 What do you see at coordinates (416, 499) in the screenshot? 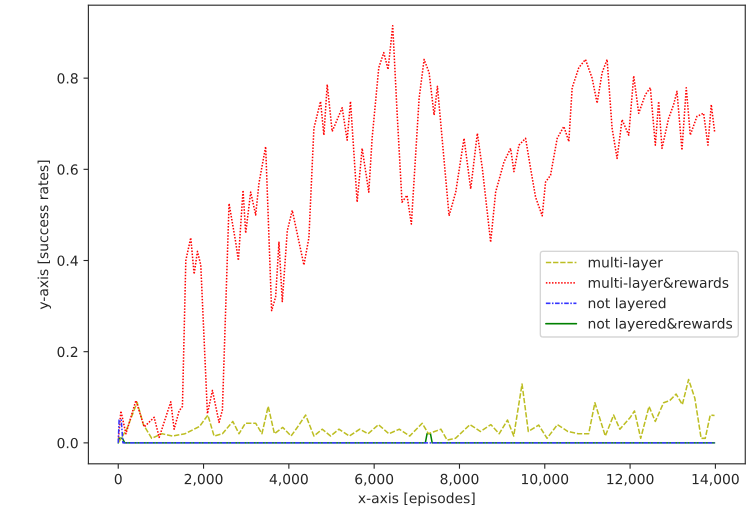
I see `x-axis-title: x-axis [episodes]` at bounding box center [416, 499].